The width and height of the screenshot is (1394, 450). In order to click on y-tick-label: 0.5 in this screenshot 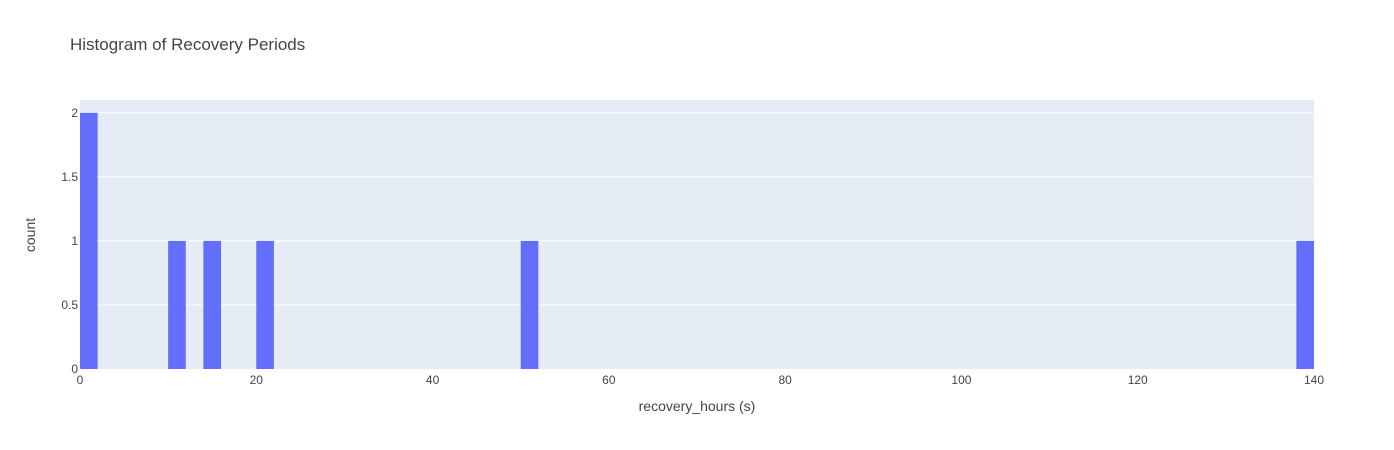, I will do `click(69, 305)`.